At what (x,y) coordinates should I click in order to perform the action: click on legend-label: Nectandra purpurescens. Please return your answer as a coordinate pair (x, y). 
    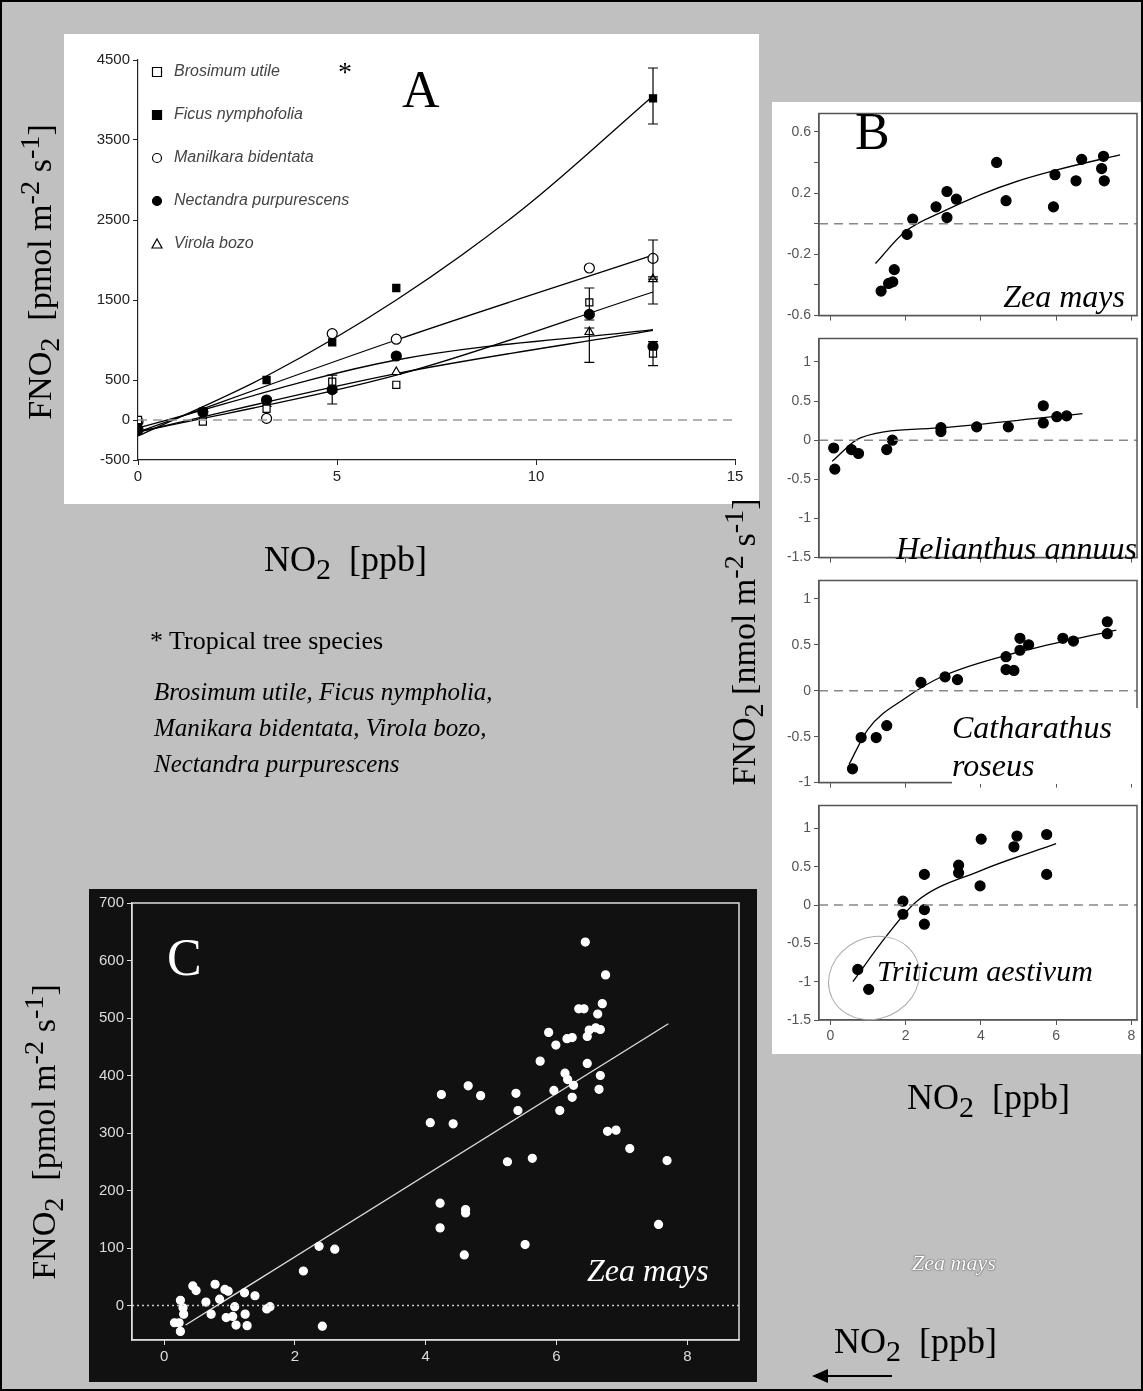
    Looking at the image, I should click on (262, 200).